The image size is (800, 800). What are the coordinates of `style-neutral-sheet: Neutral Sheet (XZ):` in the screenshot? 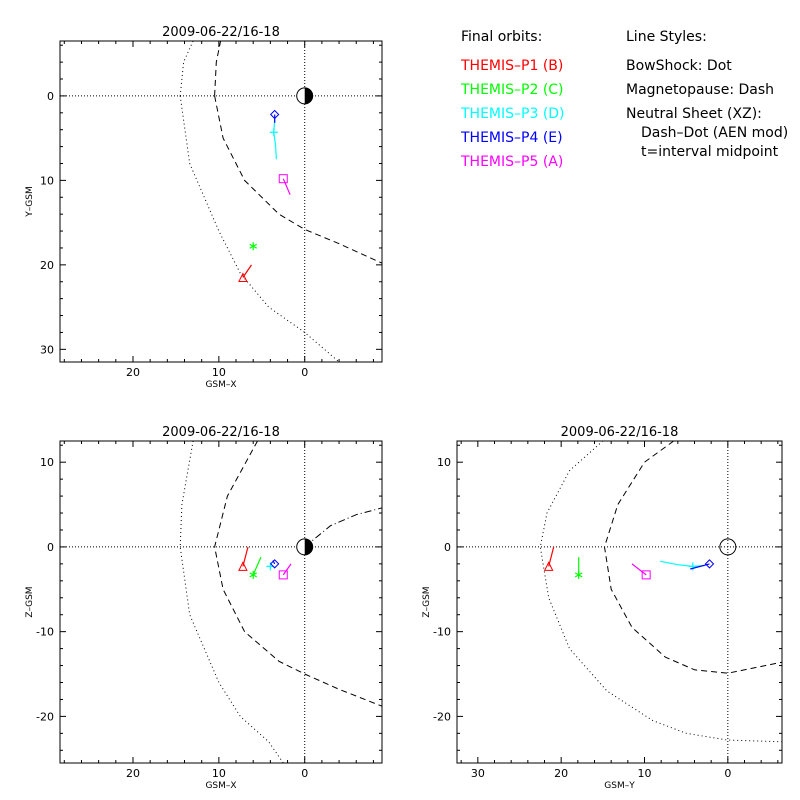 It's located at (694, 114).